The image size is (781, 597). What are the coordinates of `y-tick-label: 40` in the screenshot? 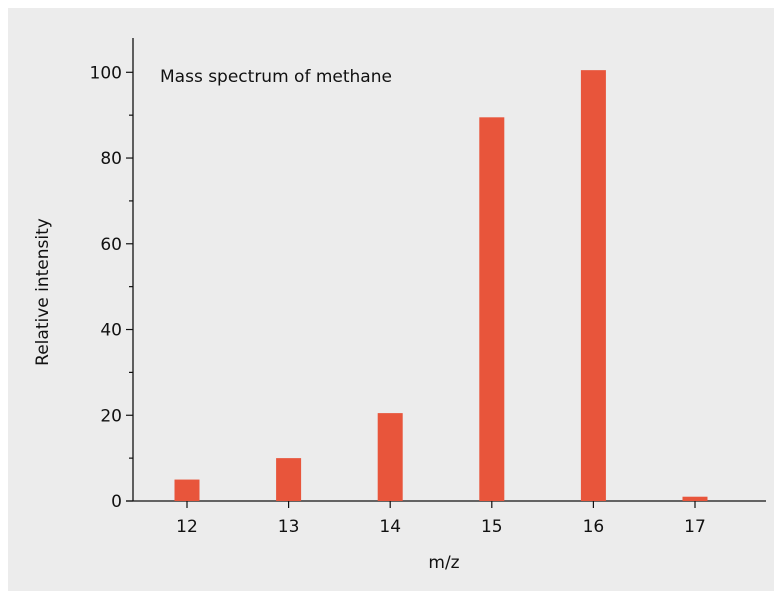 It's located at (111, 331).